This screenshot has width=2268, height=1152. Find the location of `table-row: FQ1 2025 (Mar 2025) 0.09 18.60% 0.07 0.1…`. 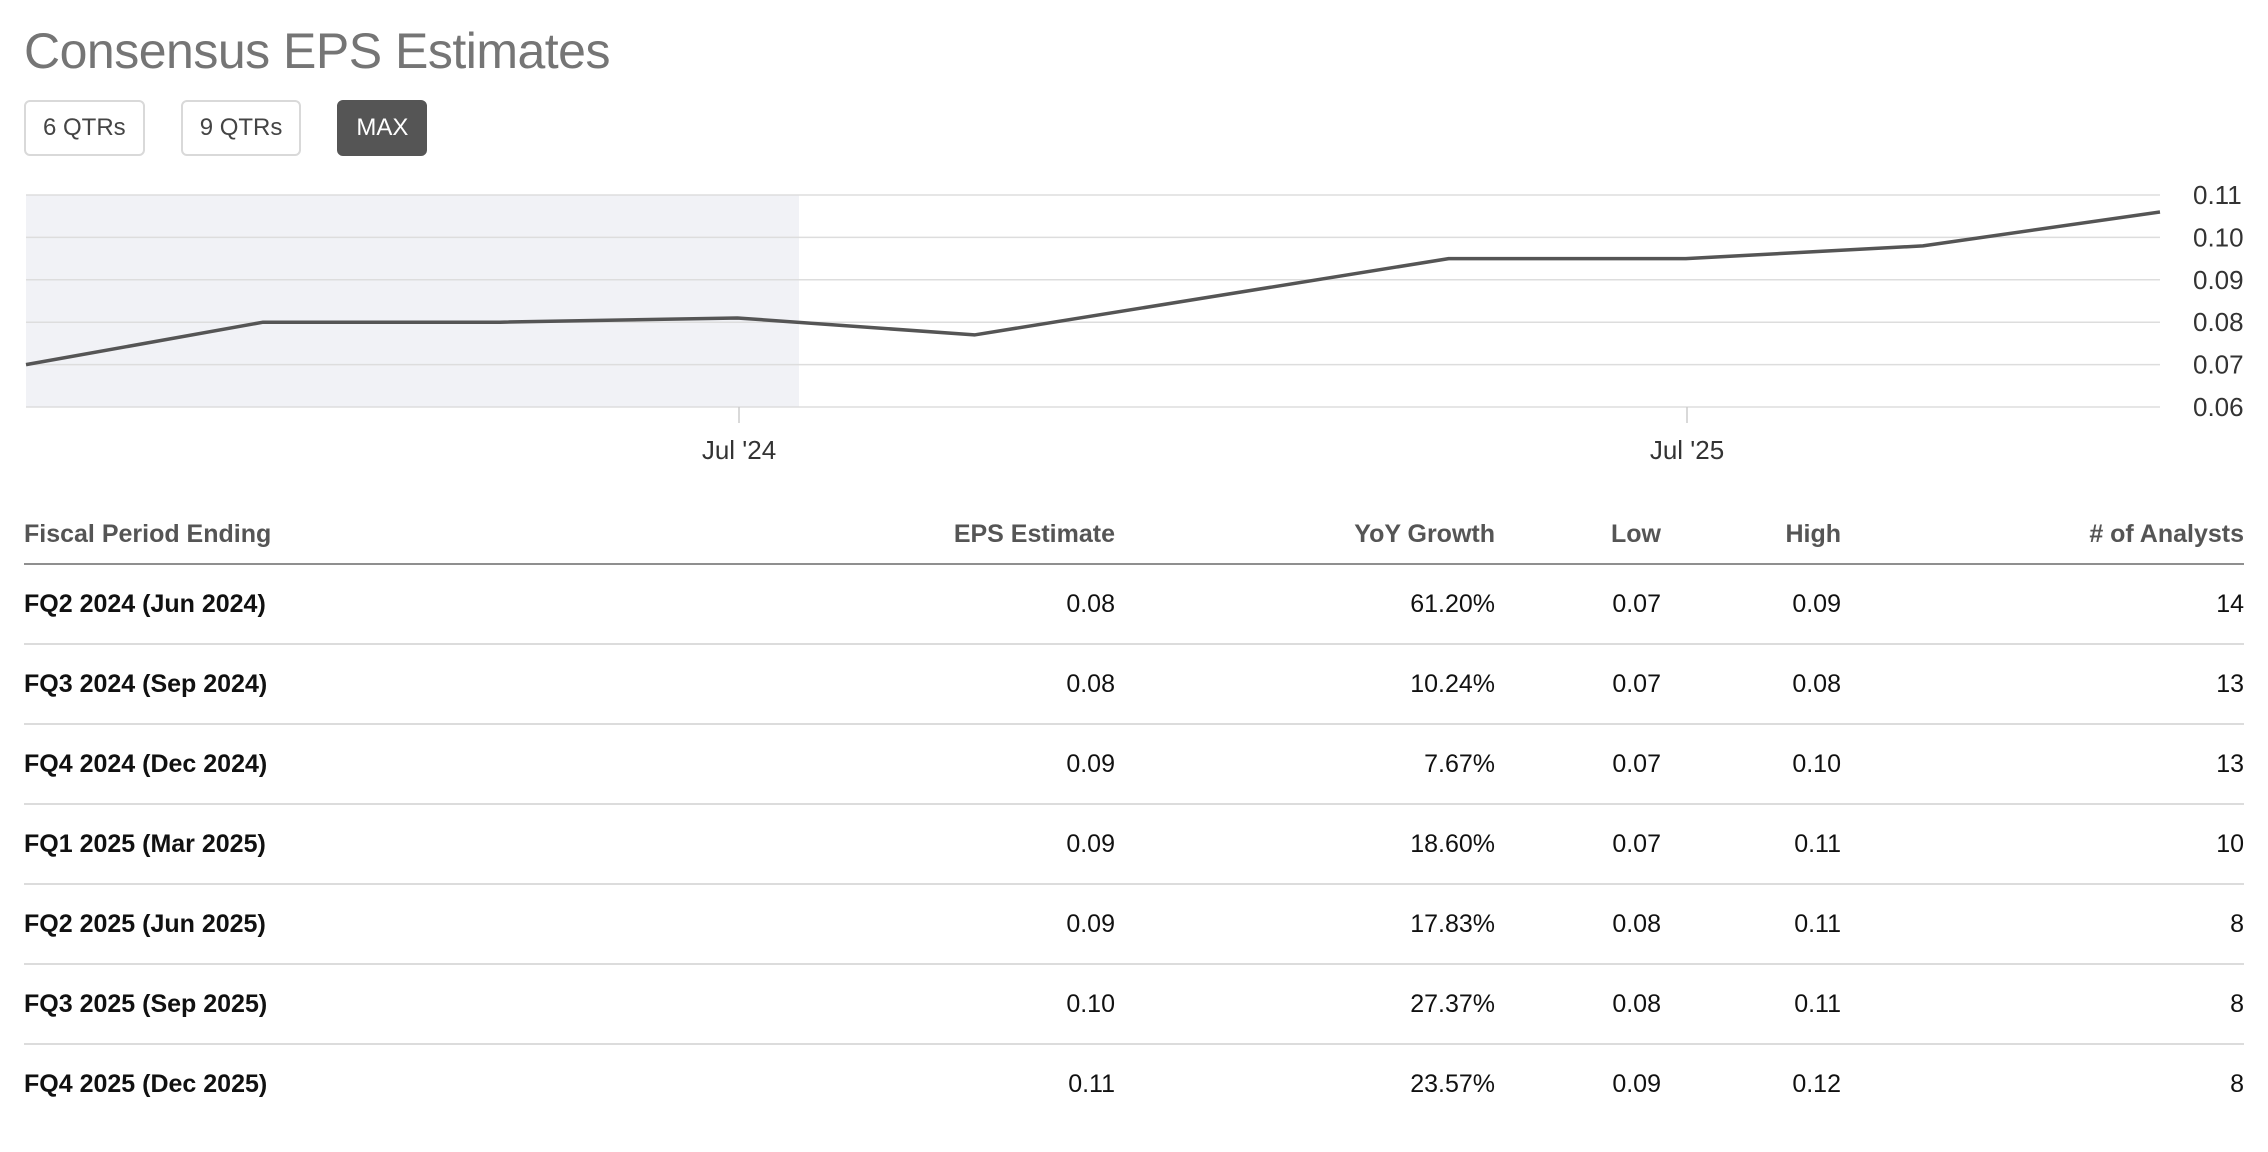

table-row: FQ1 2025 (Mar 2025) 0.09 18.60% 0.07 0.1… is located at coordinates (1134, 844).